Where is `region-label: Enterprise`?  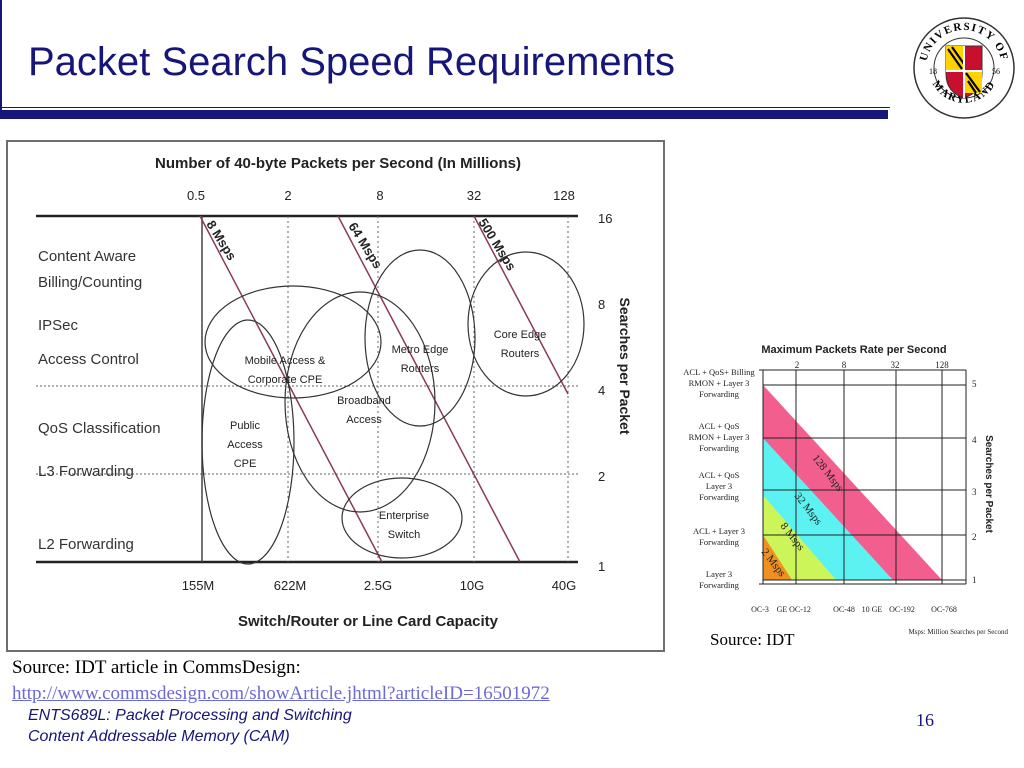
region-label: Enterprise is located at coordinates (404, 516).